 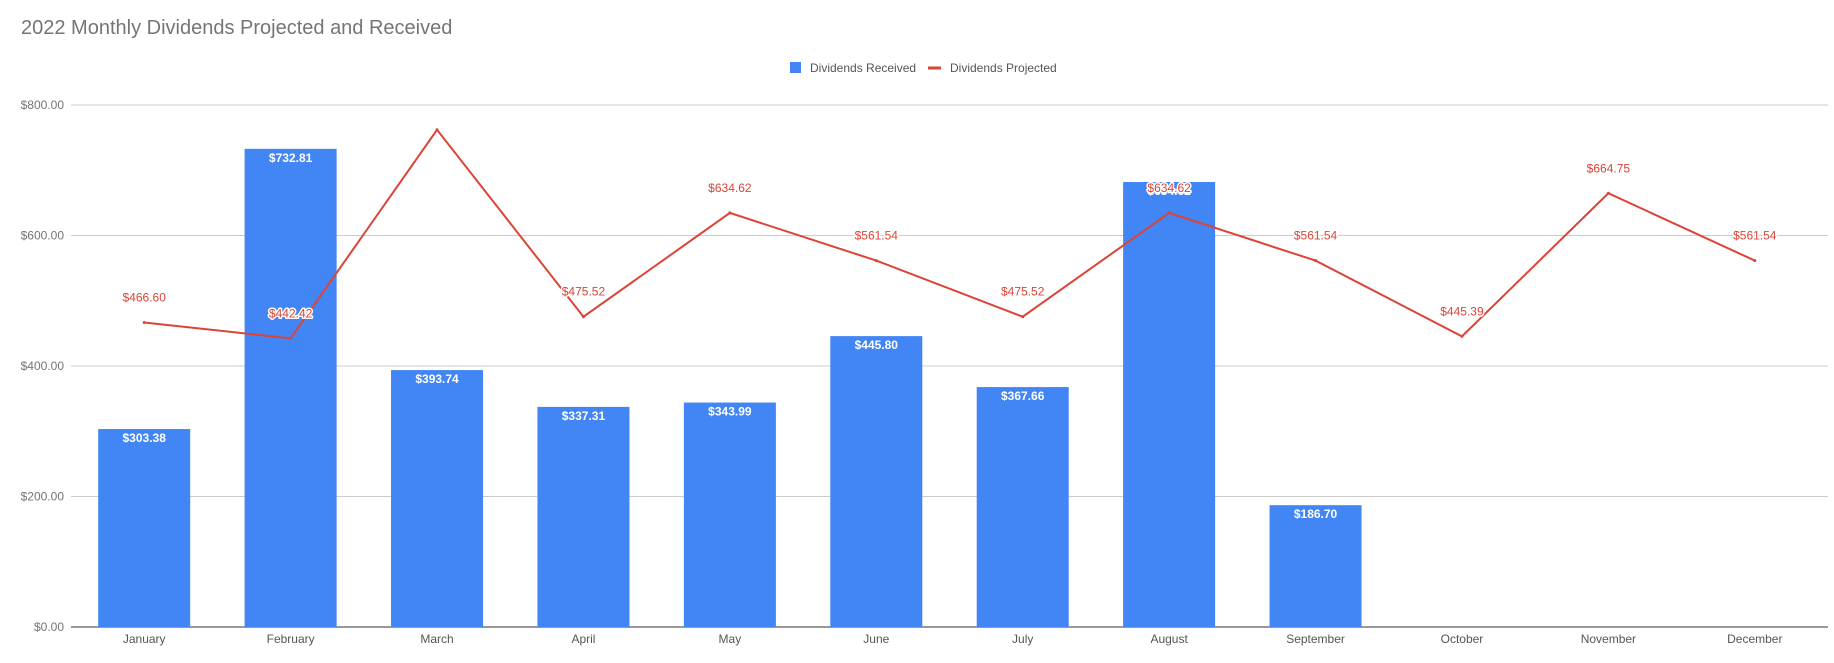 I want to click on bar-data-label: $303.38, so click(x=145, y=438).